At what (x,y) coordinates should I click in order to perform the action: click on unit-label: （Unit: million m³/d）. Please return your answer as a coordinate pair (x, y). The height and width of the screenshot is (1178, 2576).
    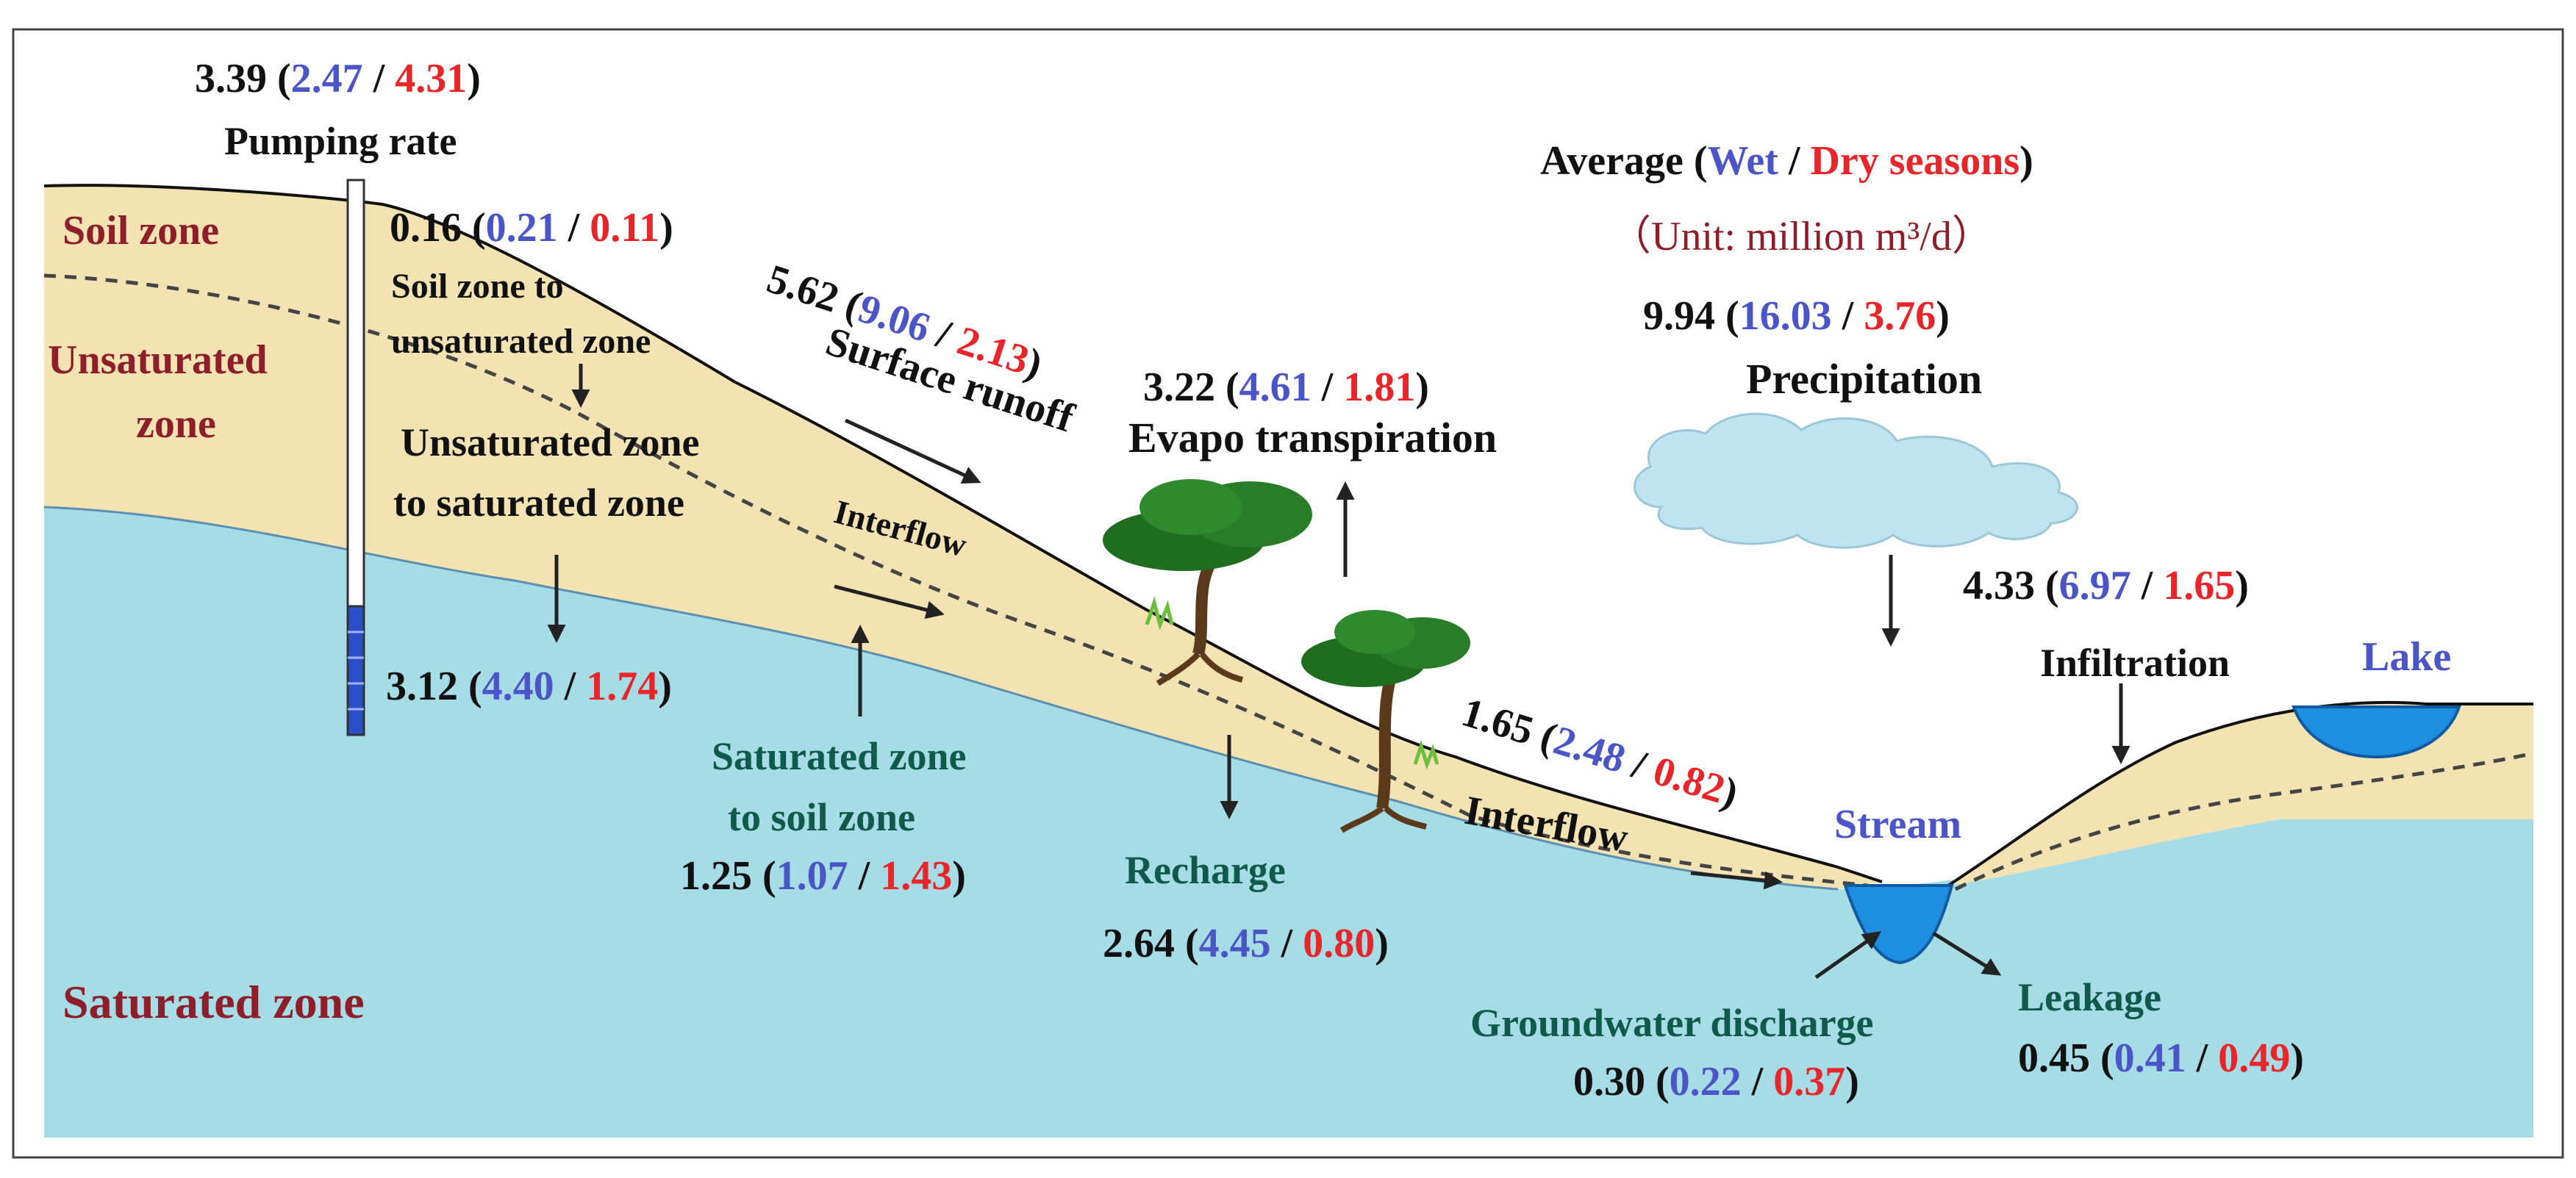
    Looking at the image, I should click on (1801, 237).